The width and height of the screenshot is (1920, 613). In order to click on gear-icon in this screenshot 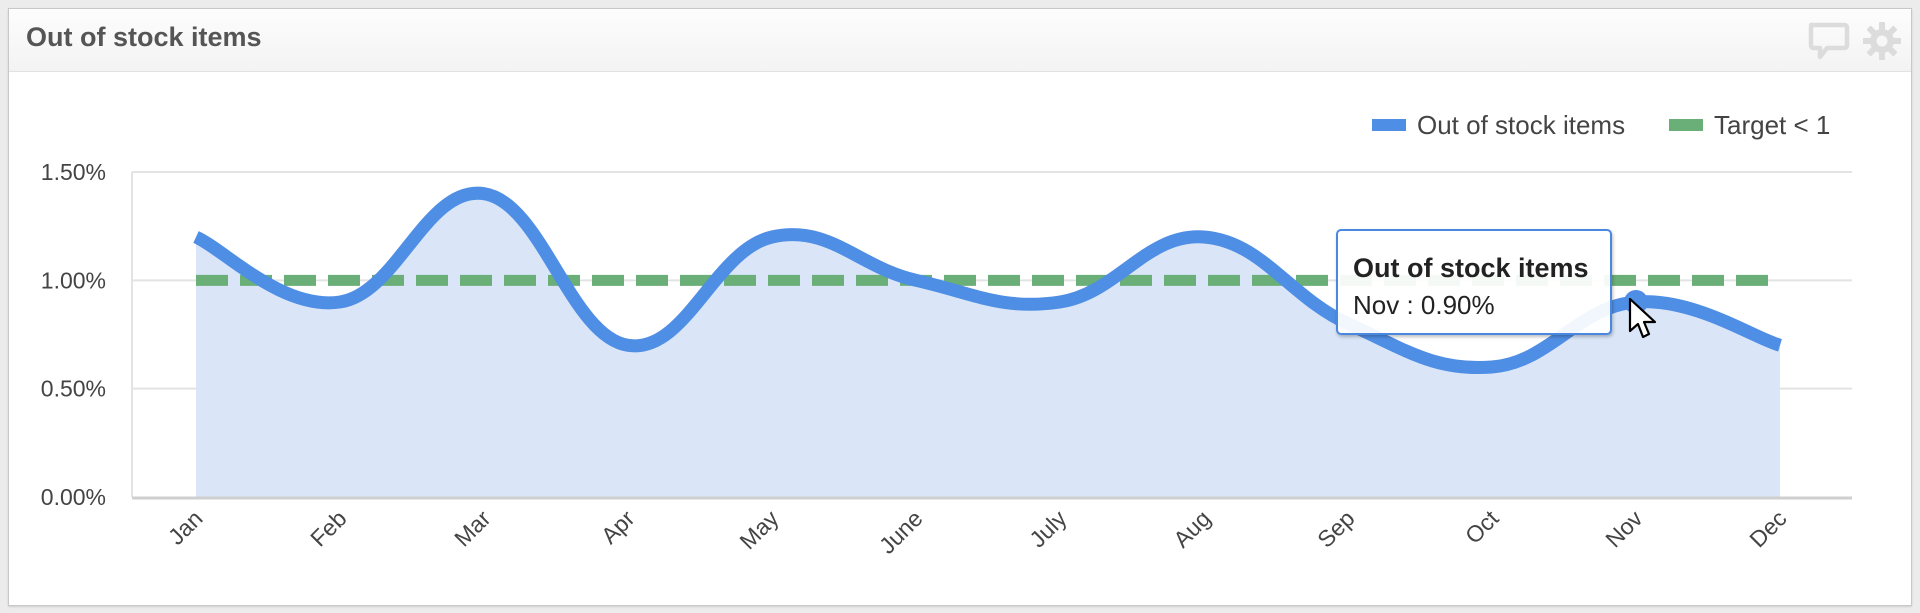, I will do `click(1882, 41)`.